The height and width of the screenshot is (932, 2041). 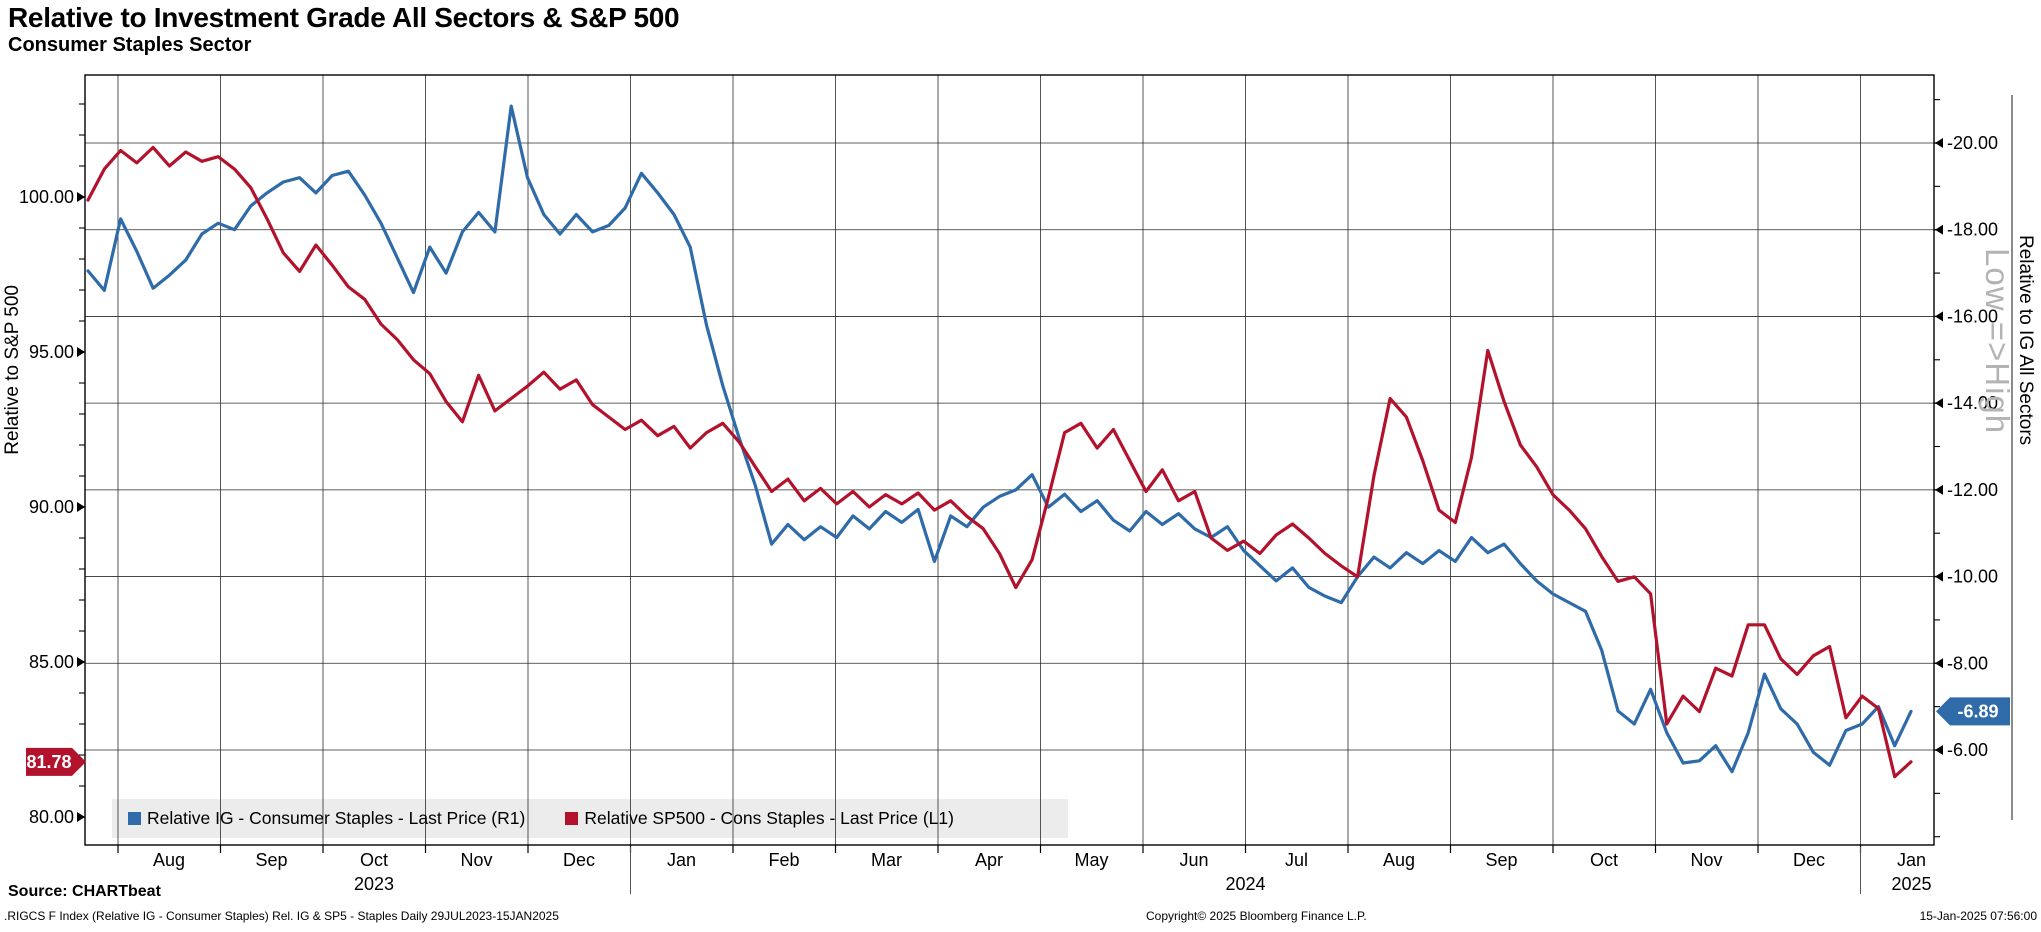 What do you see at coordinates (134, 818) in the screenshot?
I see `legend-swatch-blue-icon` at bounding box center [134, 818].